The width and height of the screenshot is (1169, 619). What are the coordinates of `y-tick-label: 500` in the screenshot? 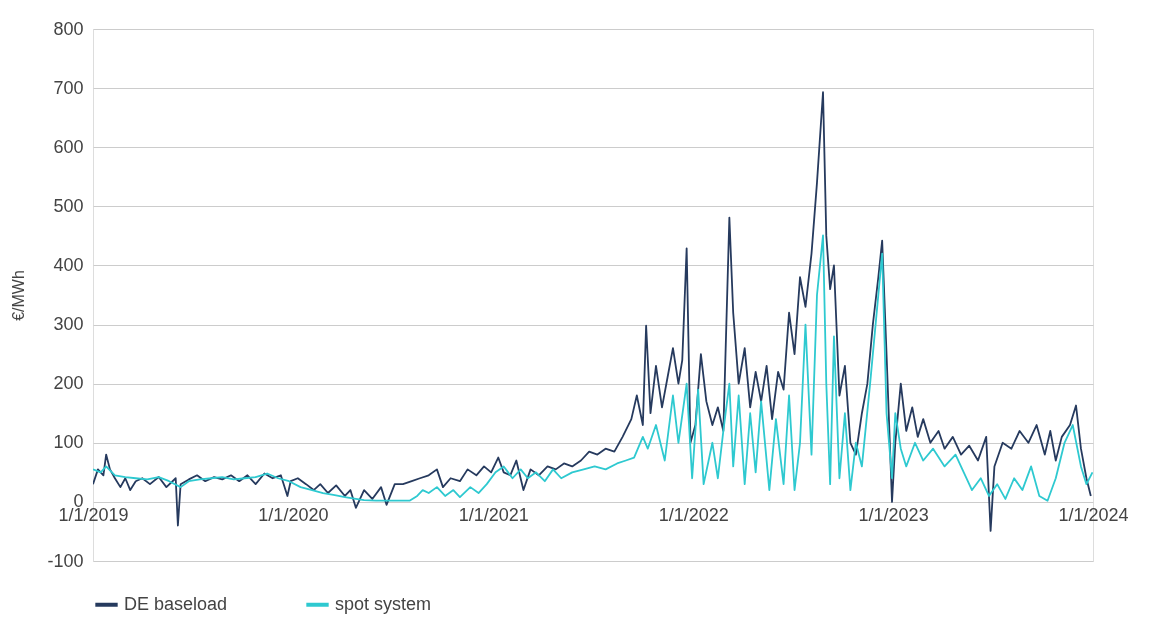 It's located at (68, 205).